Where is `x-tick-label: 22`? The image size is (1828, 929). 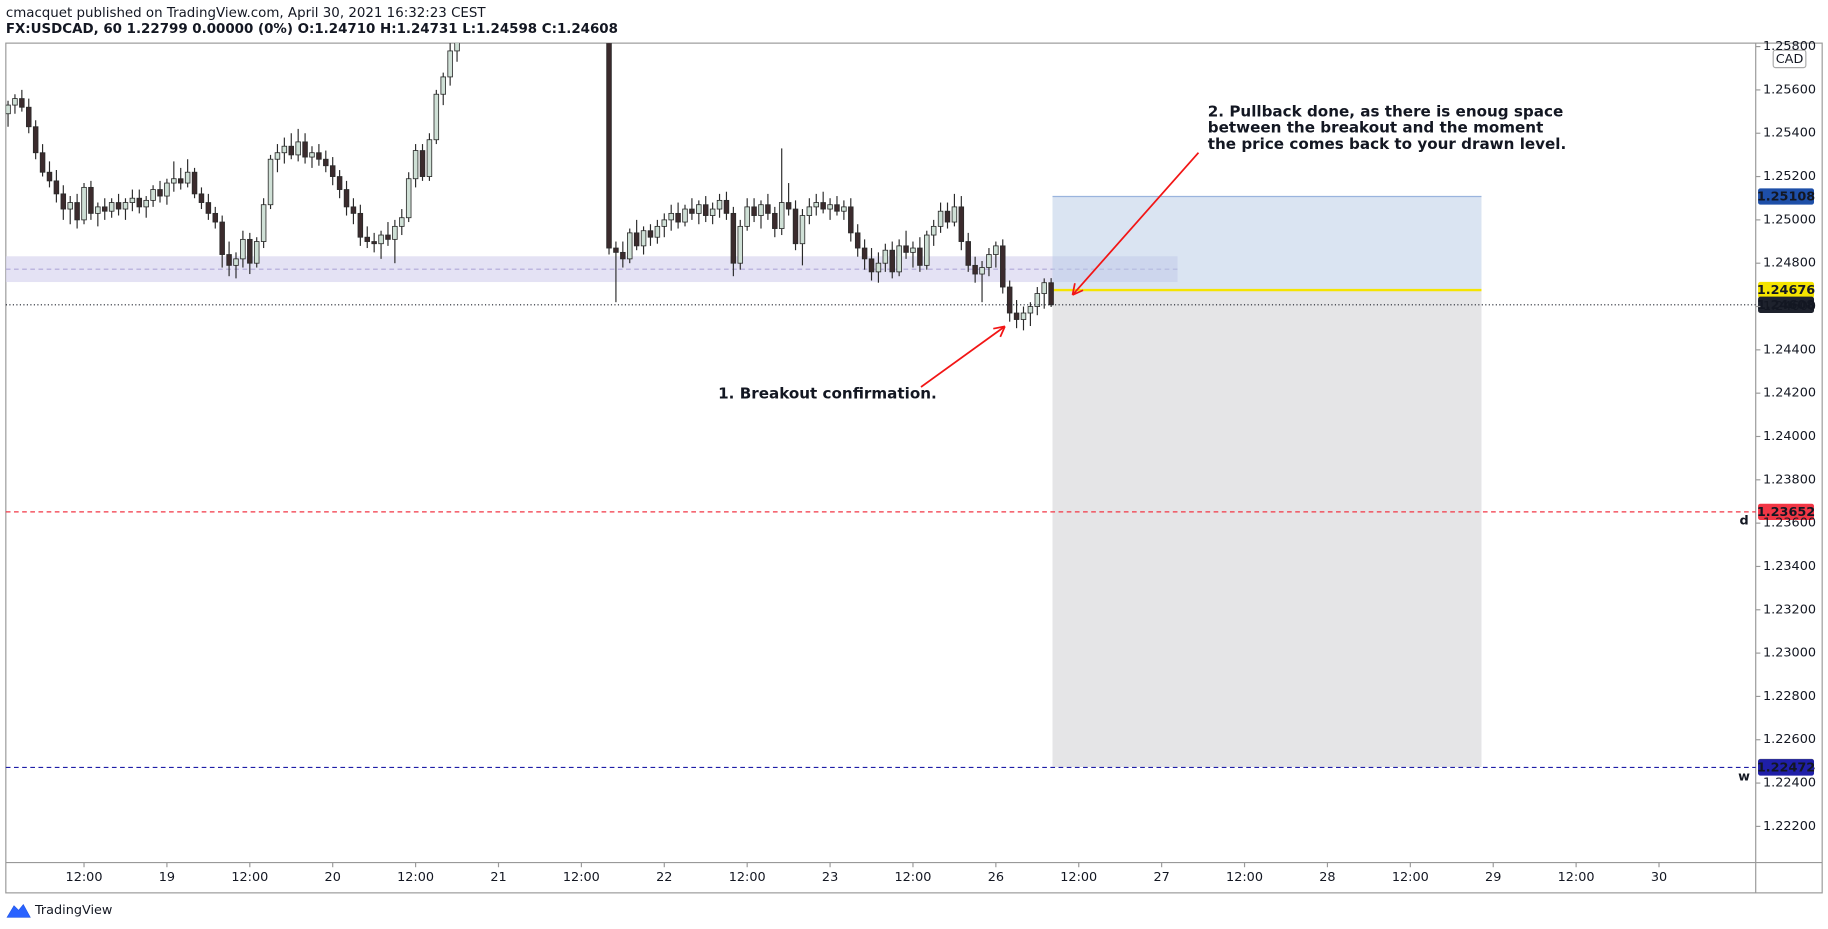
x-tick-label: 22 is located at coordinates (664, 877).